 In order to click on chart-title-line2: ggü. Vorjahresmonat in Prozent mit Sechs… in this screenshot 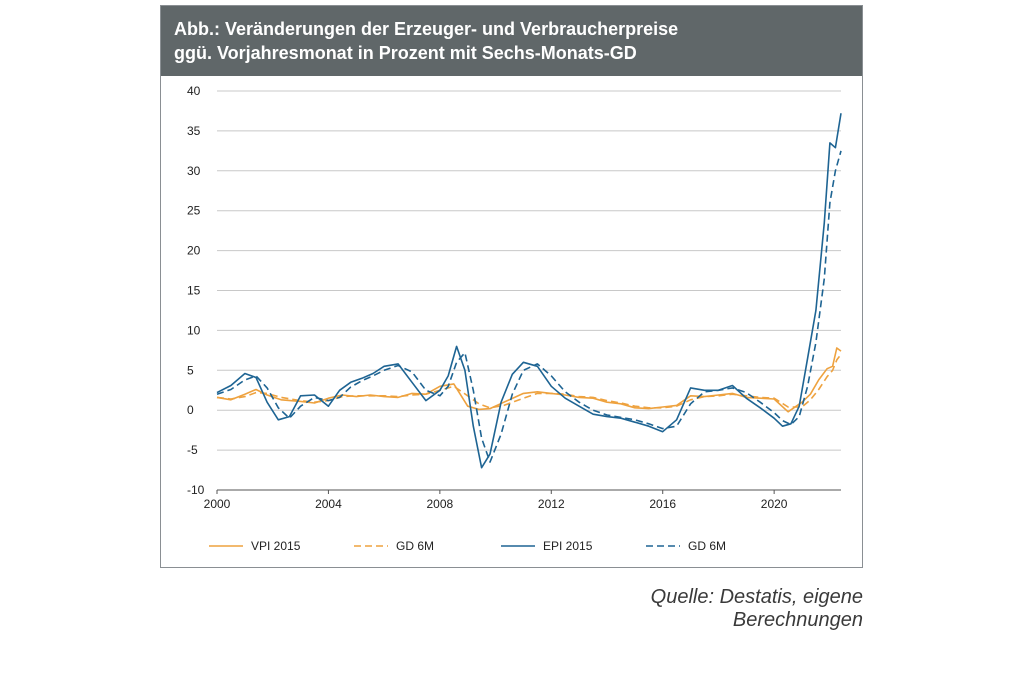, I will do `click(405, 53)`.